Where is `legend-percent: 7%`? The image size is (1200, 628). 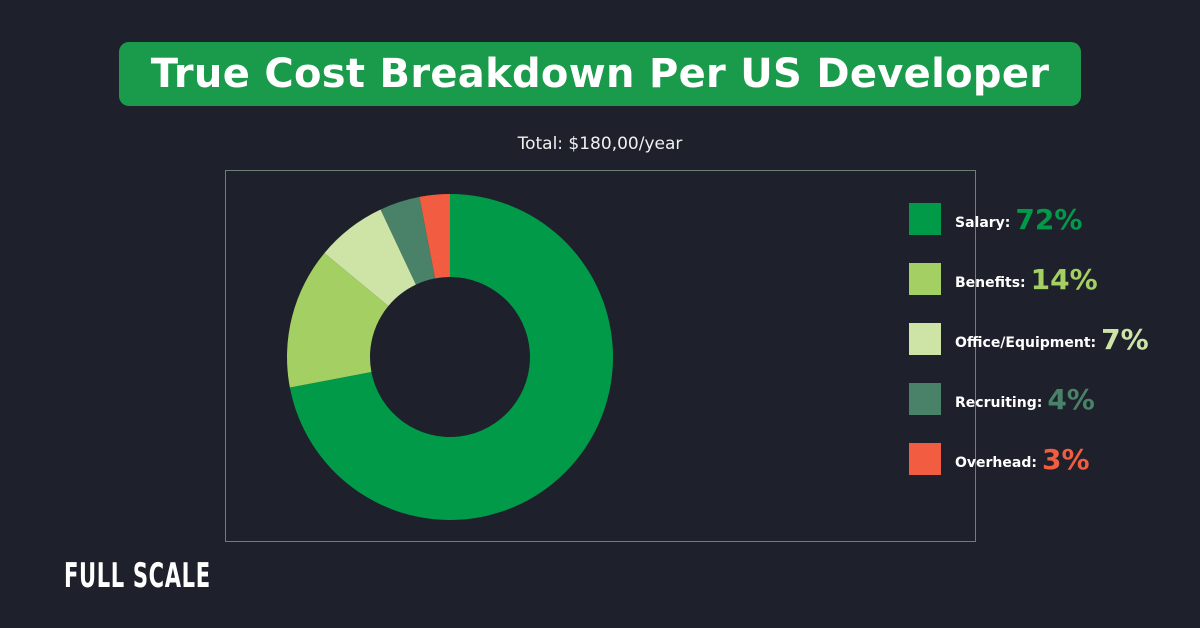 legend-percent: 7% is located at coordinates (1125, 339).